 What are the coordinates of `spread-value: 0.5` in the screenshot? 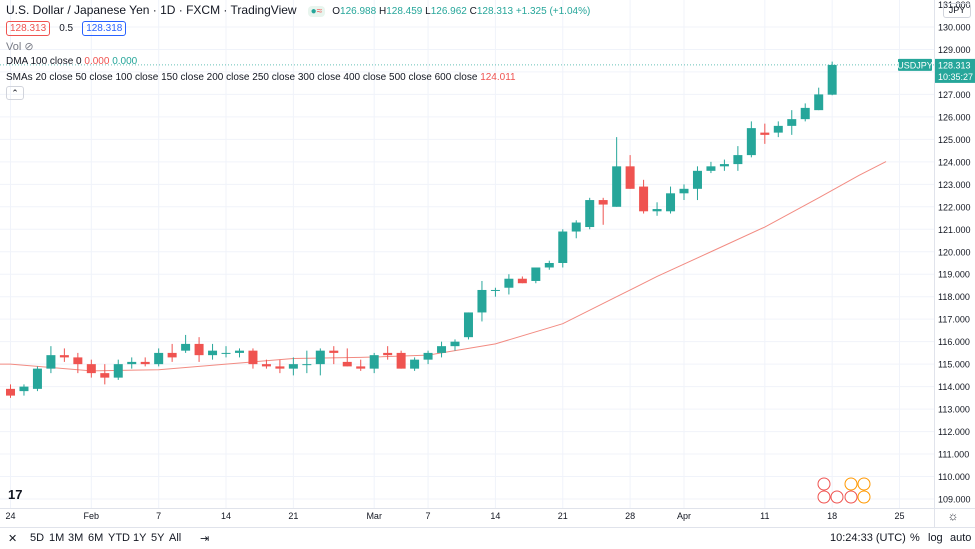 It's located at (66, 28).